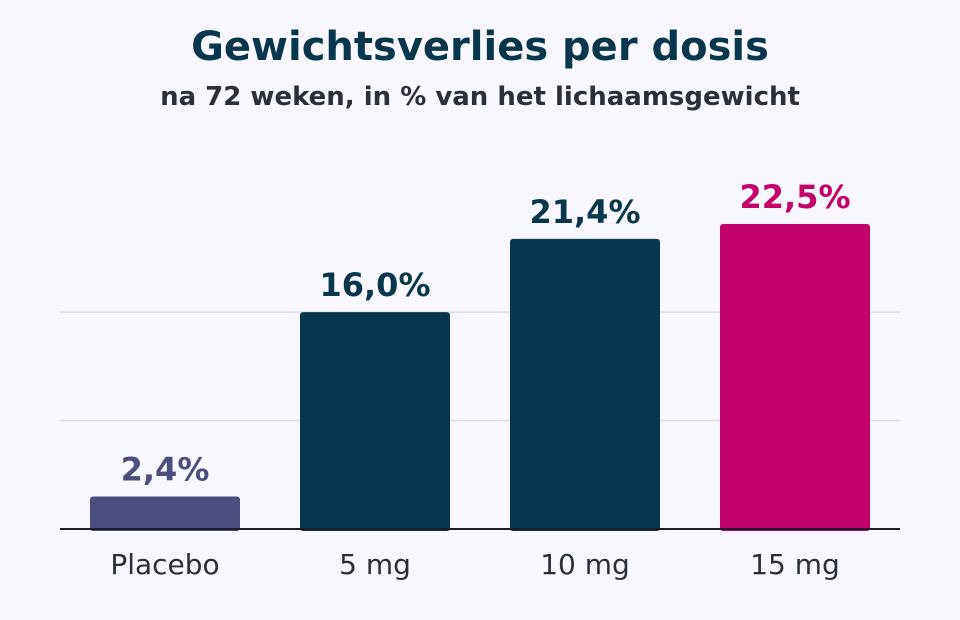 This screenshot has width=960, height=620. What do you see at coordinates (584, 212) in the screenshot?
I see `value-label-2: 21,4%` at bounding box center [584, 212].